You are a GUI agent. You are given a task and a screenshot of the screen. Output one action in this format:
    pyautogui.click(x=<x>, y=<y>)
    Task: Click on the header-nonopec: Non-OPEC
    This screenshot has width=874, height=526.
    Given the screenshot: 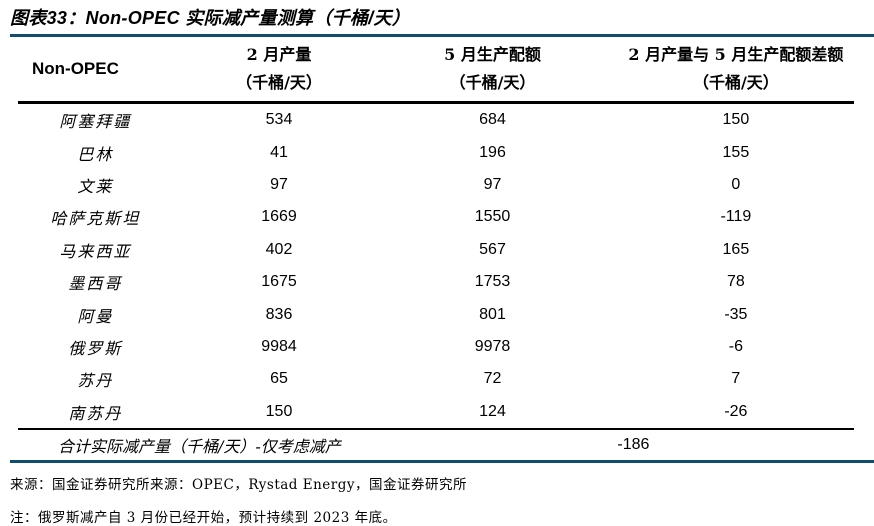 What is the action you would take?
    pyautogui.click(x=75, y=68)
    